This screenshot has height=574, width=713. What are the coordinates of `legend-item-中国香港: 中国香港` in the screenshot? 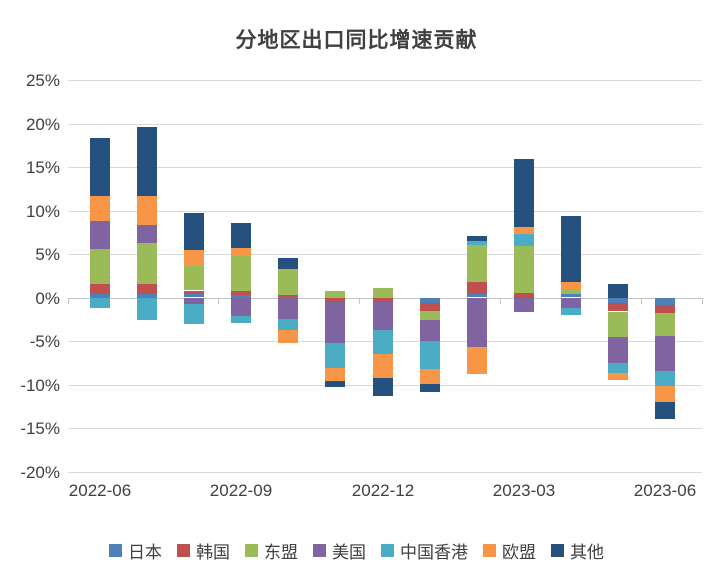 It's located at (424, 550).